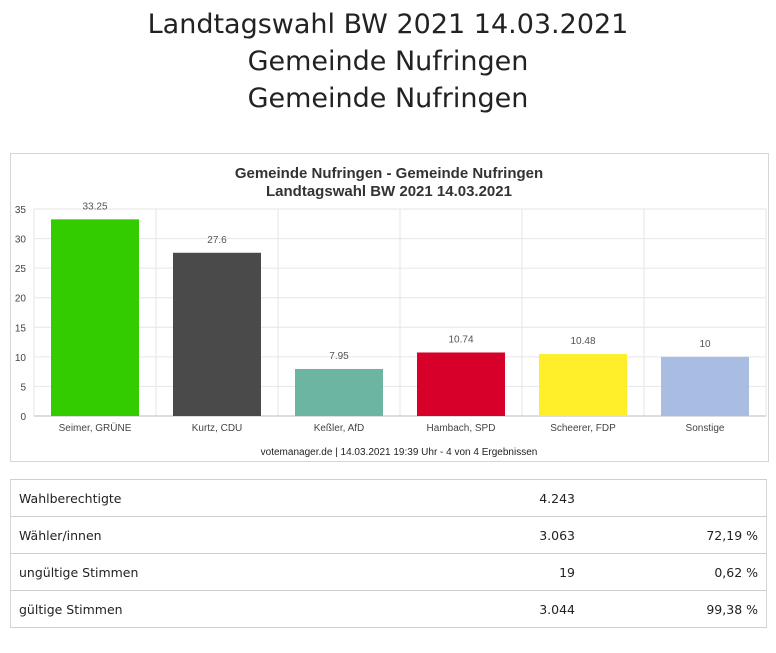 The height and width of the screenshot is (653, 776). I want to click on y-tick-label: 15, so click(21, 328).